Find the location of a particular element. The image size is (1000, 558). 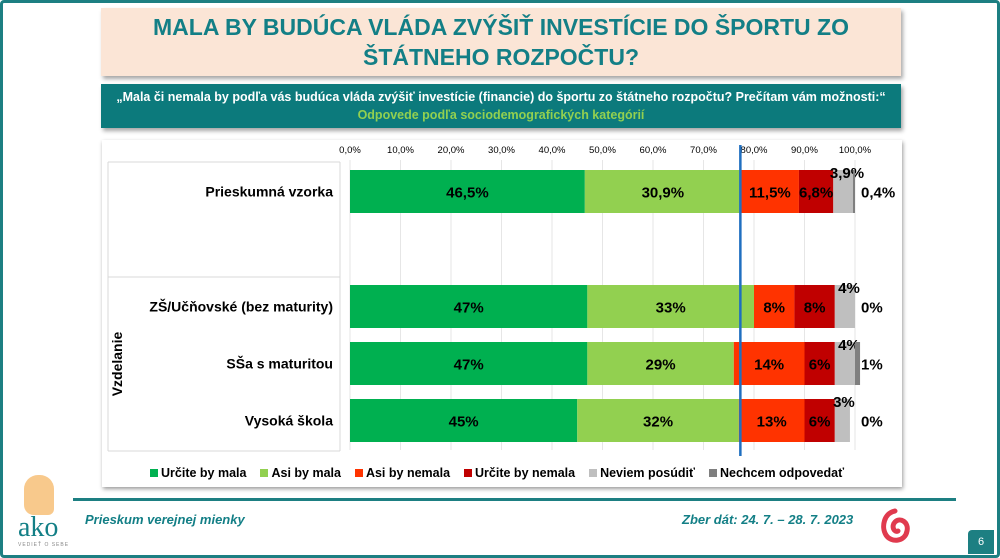

legend-item: Určite by mala is located at coordinates (198, 473).